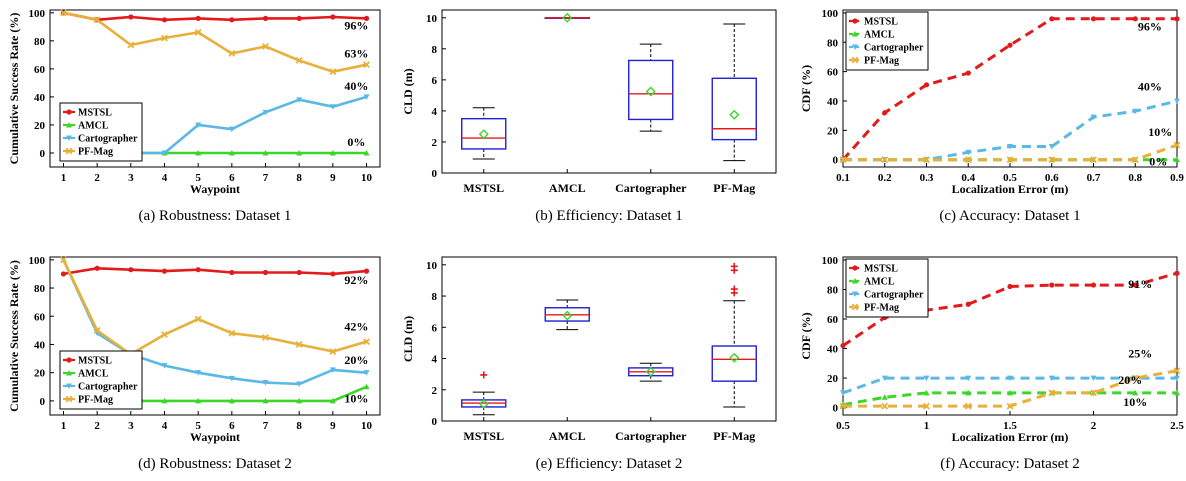  Describe the element at coordinates (1135, 402) in the screenshot. I see `annotation-label: 10%` at that location.